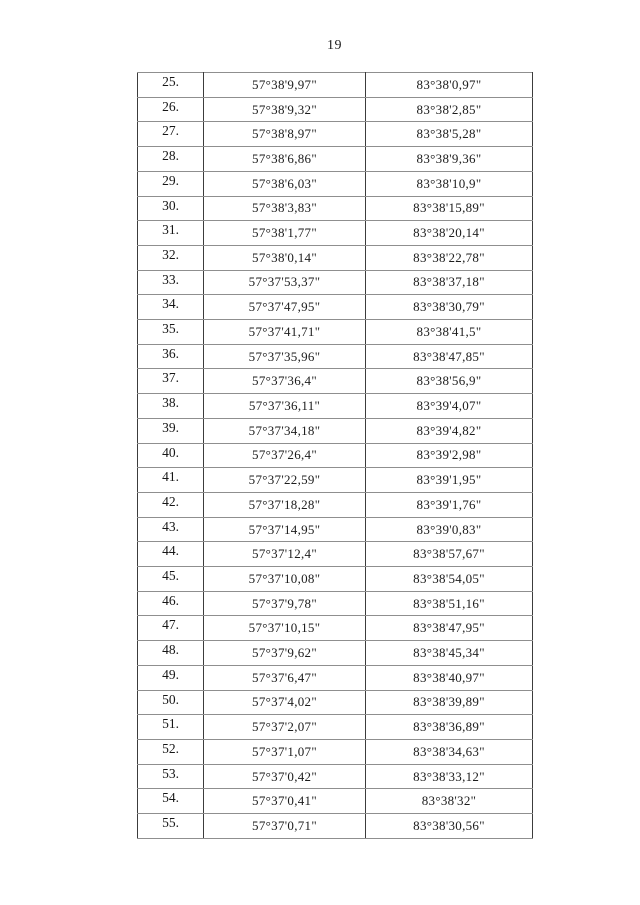 The height and width of the screenshot is (905, 640). What do you see at coordinates (170, 307) in the screenshot?
I see `row-number-cell: 34.` at bounding box center [170, 307].